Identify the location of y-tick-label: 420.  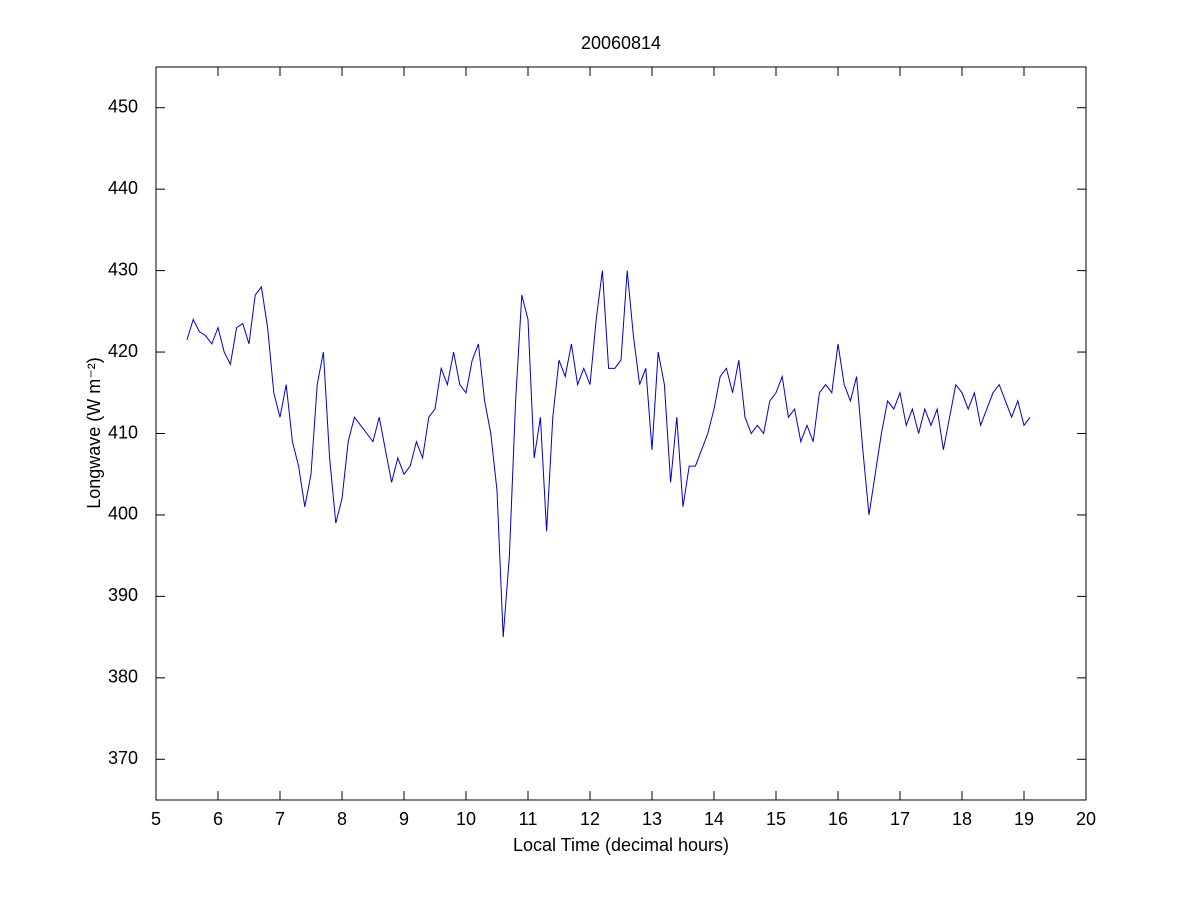
(123, 351).